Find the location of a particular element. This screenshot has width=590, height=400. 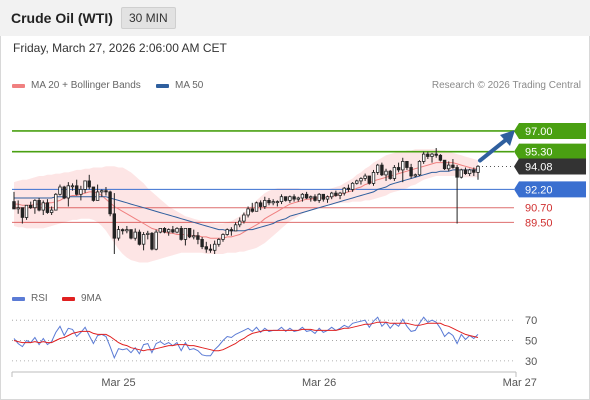

ma50-line is located at coordinates (246, 200).